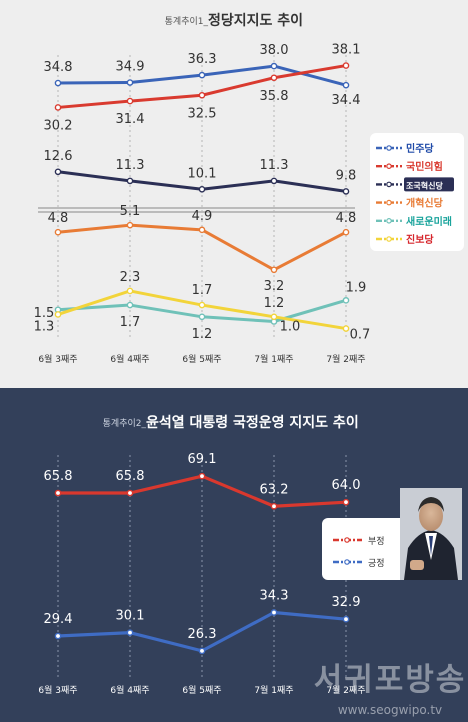 The image size is (468, 722). What do you see at coordinates (202, 634) in the screenshot?
I see `chart2-data-label: 26.3` at bounding box center [202, 634].